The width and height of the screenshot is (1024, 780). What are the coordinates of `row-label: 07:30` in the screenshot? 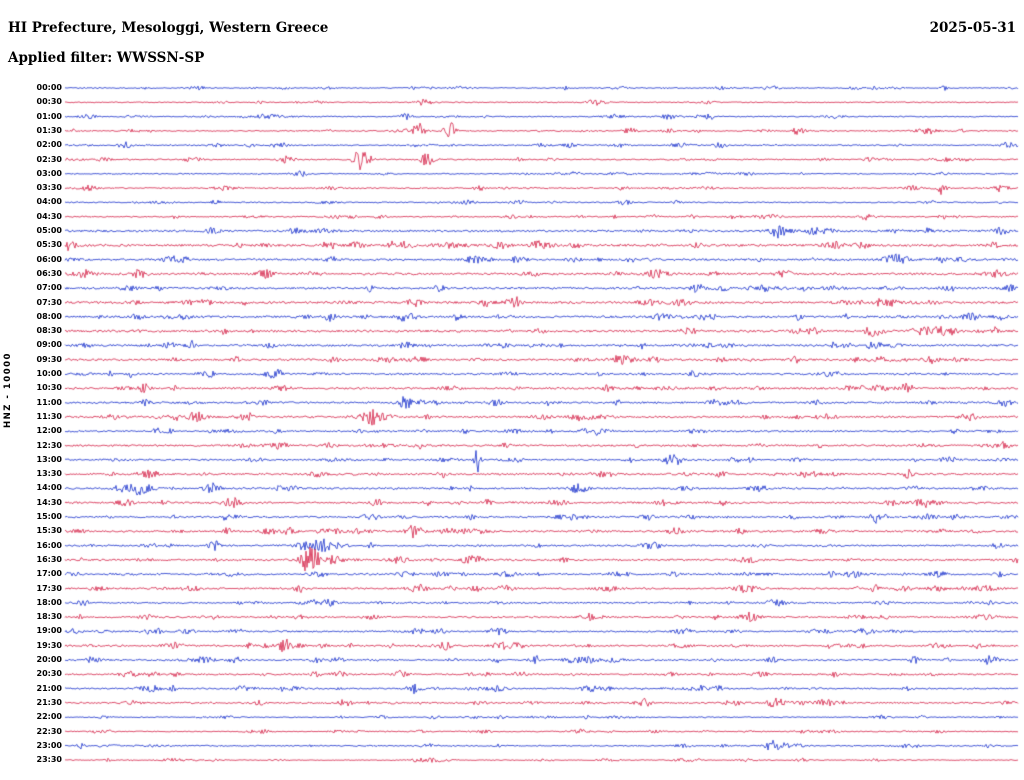 It's located at (49, 302).